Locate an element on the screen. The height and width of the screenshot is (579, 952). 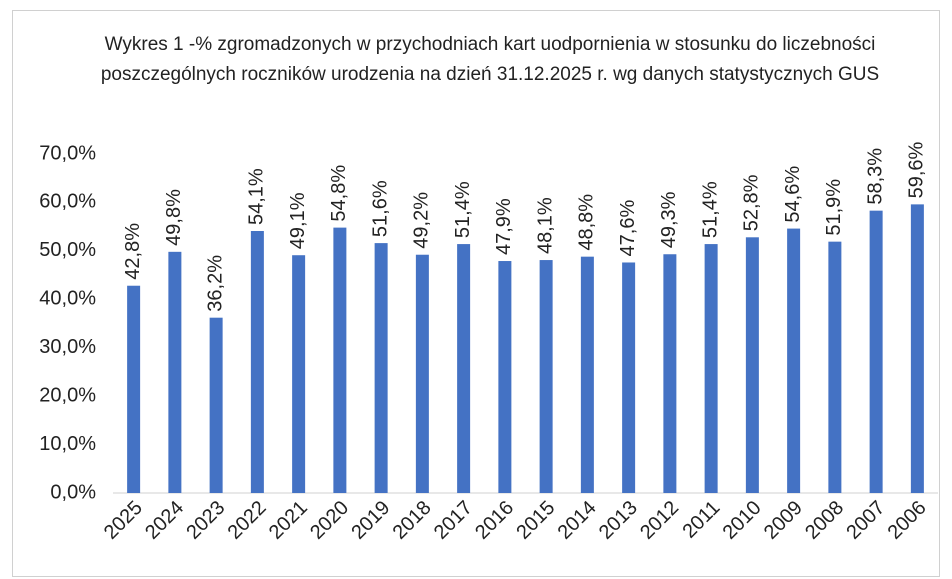
data-label: 58,3% is located at coordinates (875, 176).